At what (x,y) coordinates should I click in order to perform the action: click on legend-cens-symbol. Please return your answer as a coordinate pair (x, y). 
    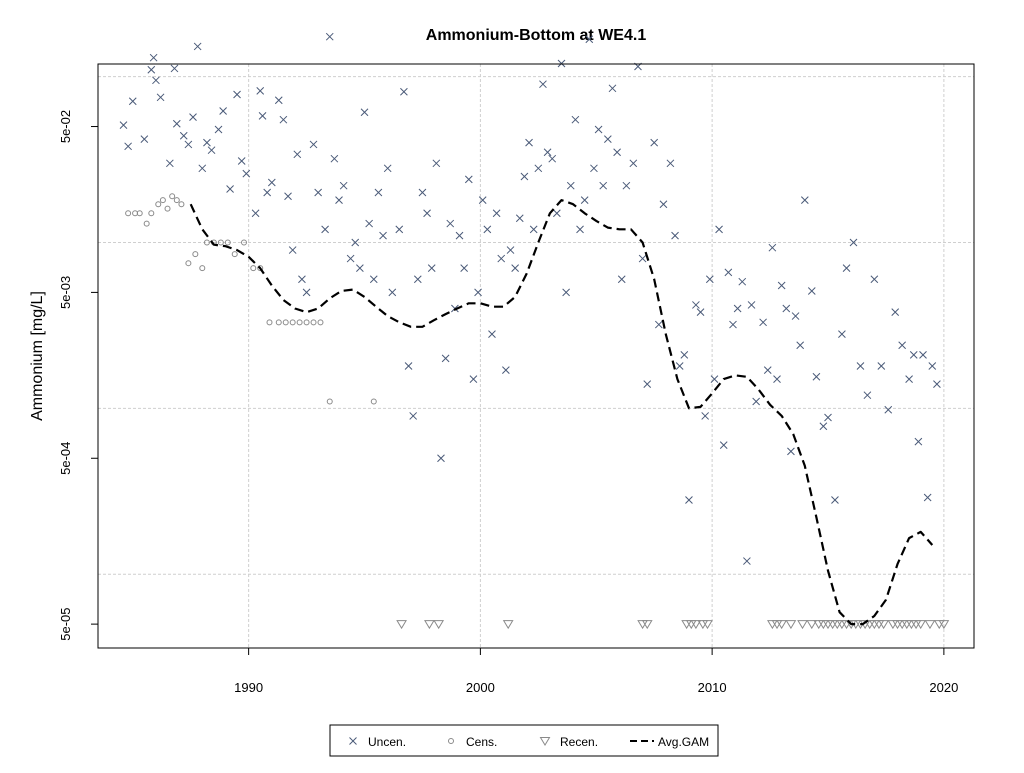
    Looking at the image, I should click on (451, 741).